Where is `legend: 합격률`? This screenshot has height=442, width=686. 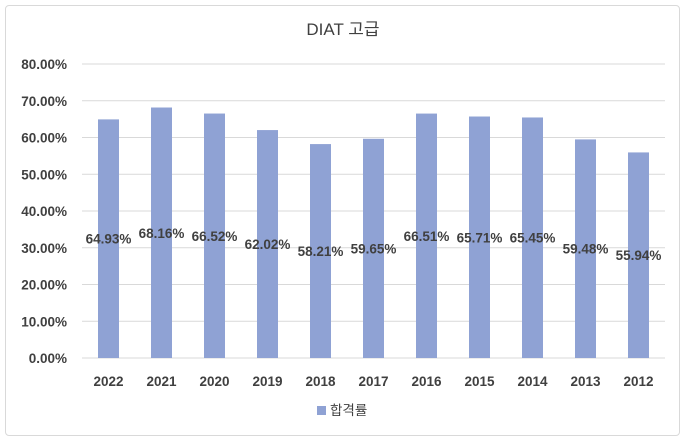
legend: 합격률 is located at coordinates (342, 410).